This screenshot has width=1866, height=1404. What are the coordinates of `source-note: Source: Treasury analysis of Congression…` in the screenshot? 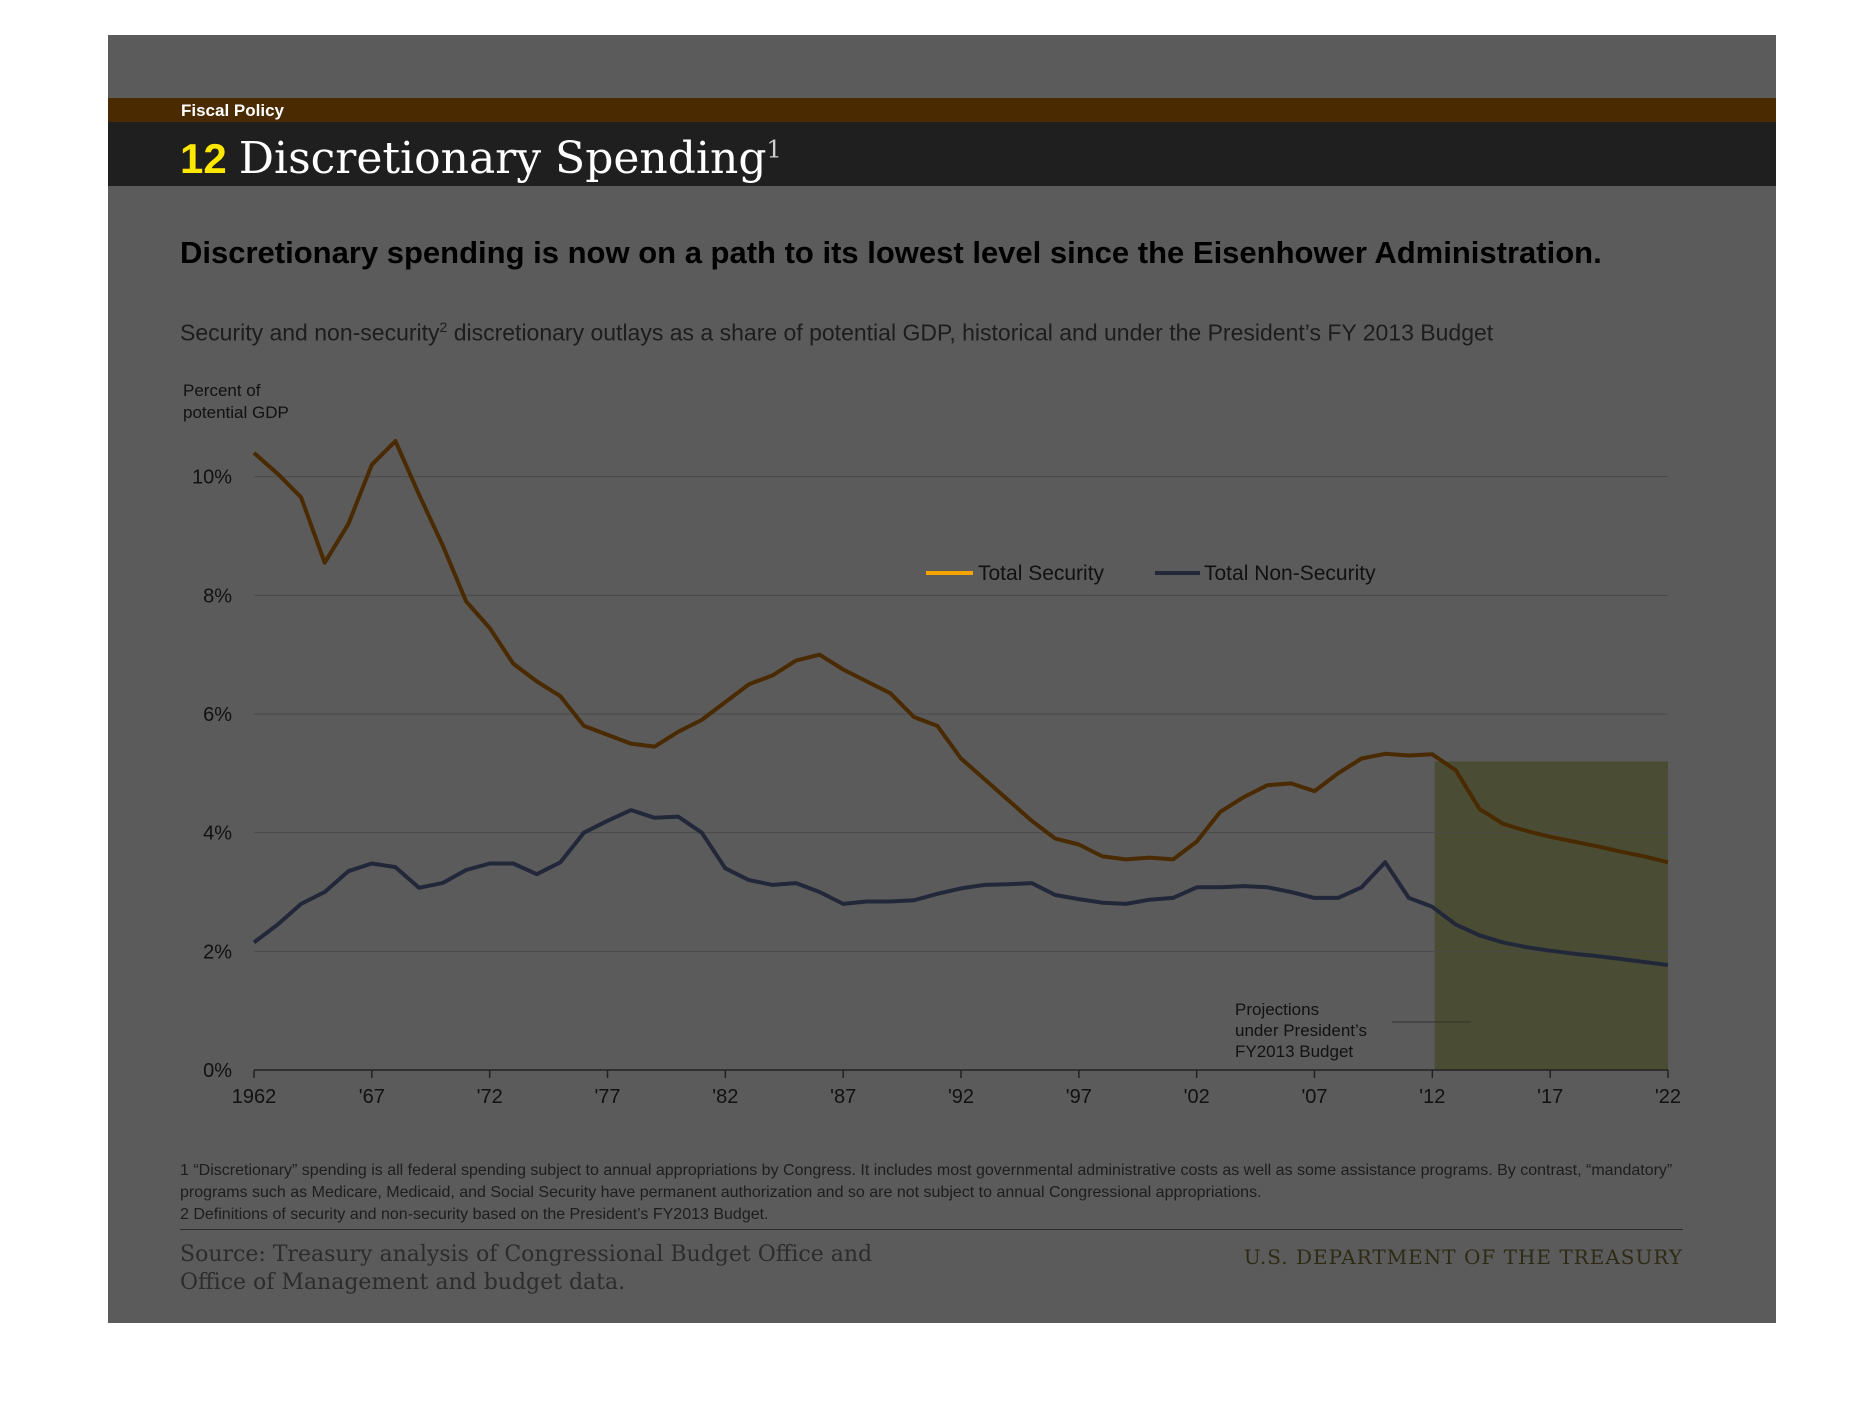 It's located at (526, 1268).